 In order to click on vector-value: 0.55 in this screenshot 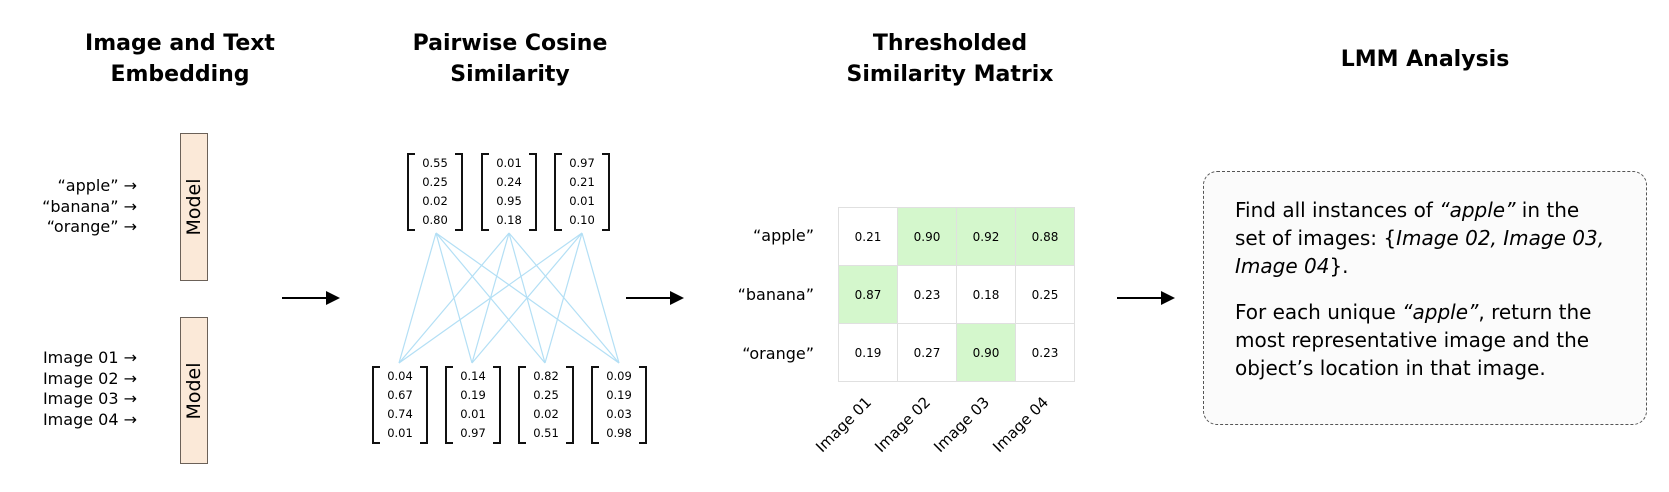, I will do `click(435, 163)`.